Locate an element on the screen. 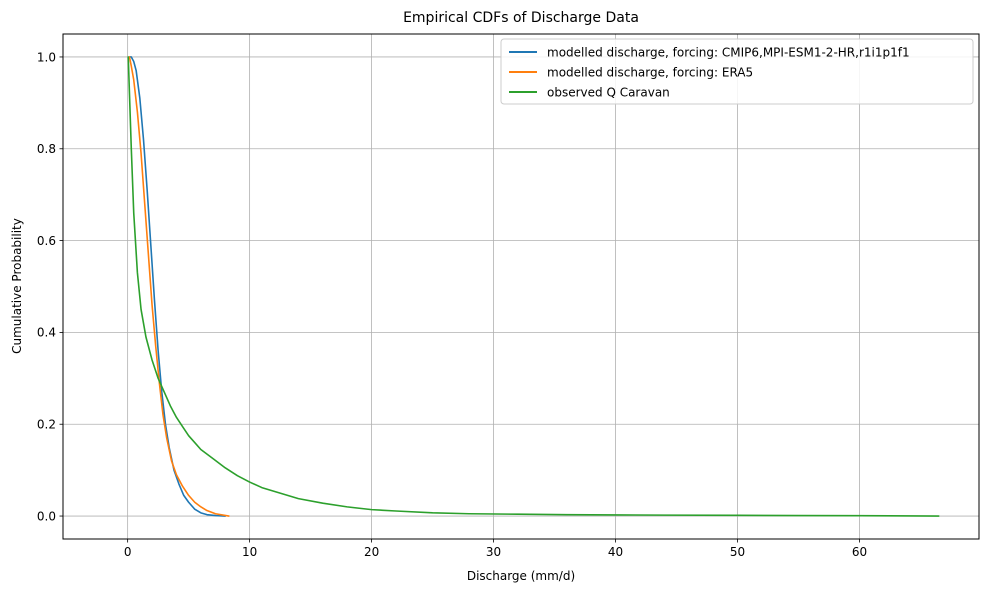  y-tick-label: 0.6 is located at coordinates (46, 241).